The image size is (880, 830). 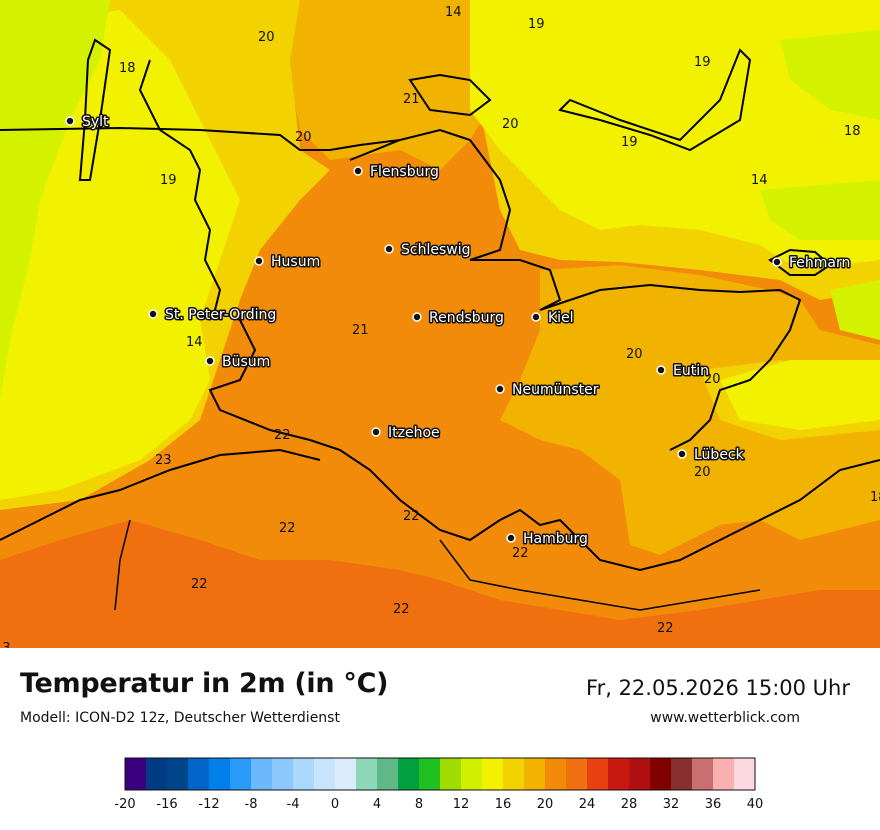 I want to click on city-label: Büsum, so click(x=246, y=362).